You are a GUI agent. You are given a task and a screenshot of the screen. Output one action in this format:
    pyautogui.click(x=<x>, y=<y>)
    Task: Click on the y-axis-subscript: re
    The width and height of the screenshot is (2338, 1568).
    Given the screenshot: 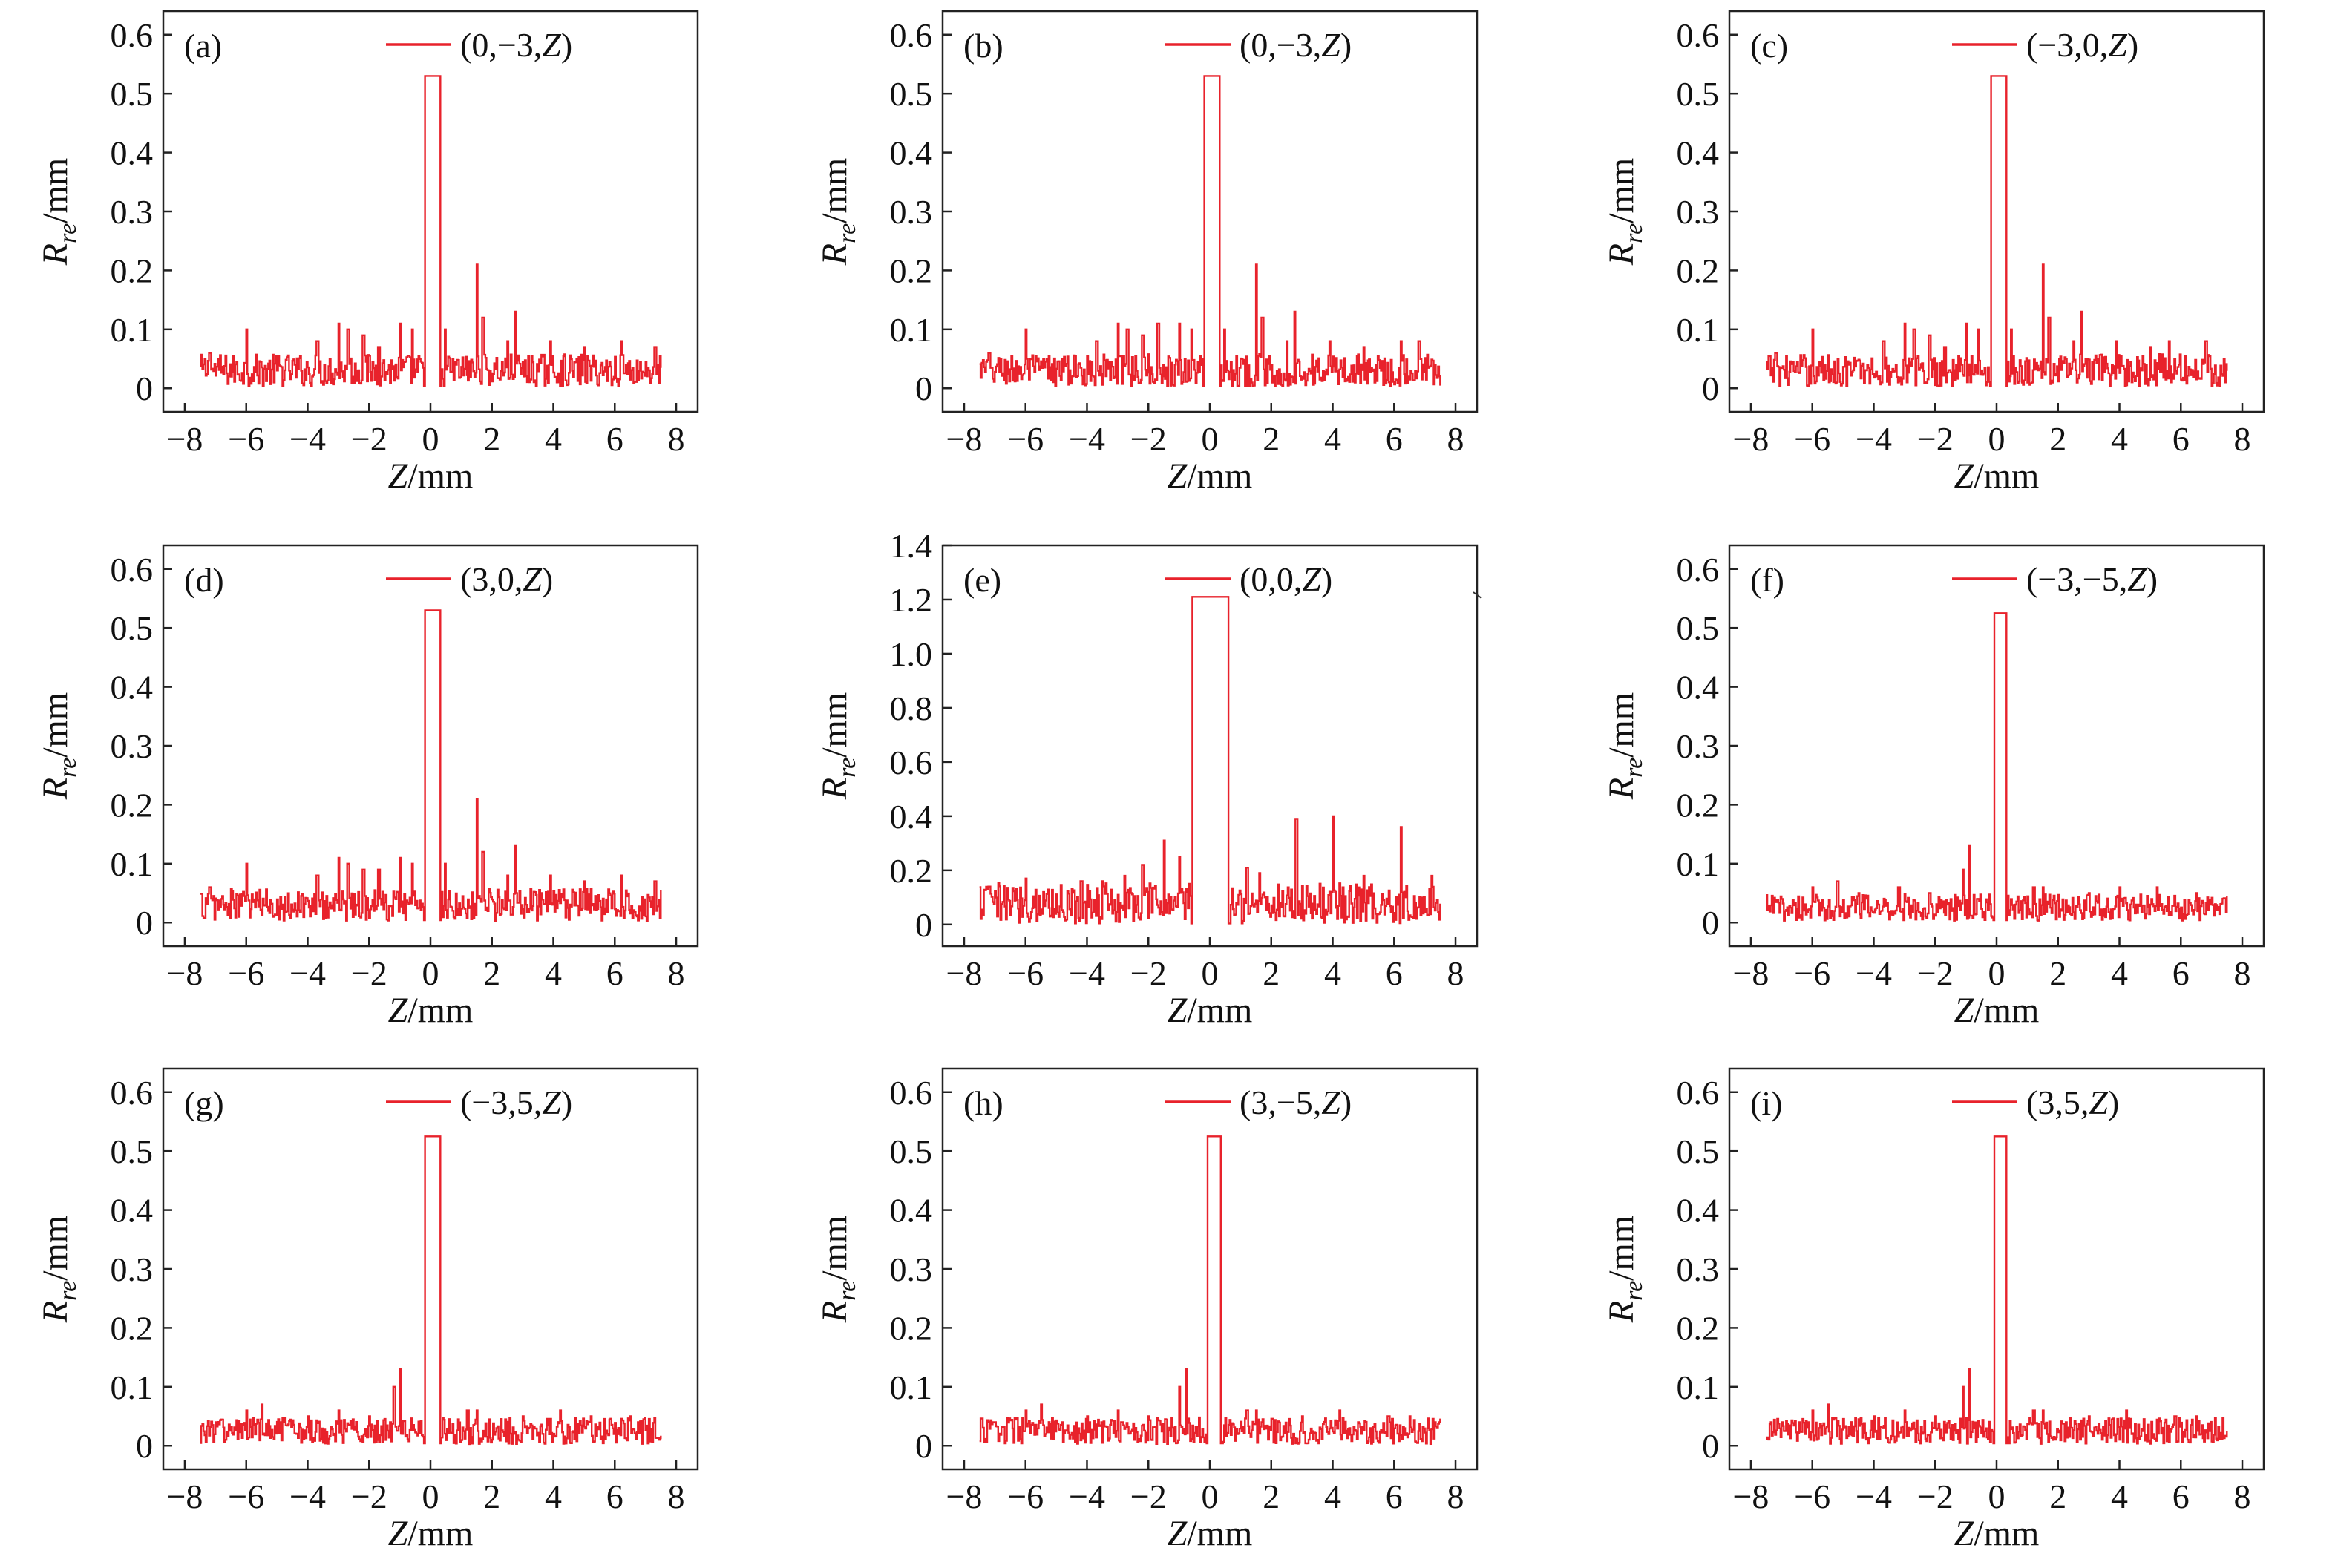 What is the action you would take?
    pyautogui.click(x=68, y=233)
    